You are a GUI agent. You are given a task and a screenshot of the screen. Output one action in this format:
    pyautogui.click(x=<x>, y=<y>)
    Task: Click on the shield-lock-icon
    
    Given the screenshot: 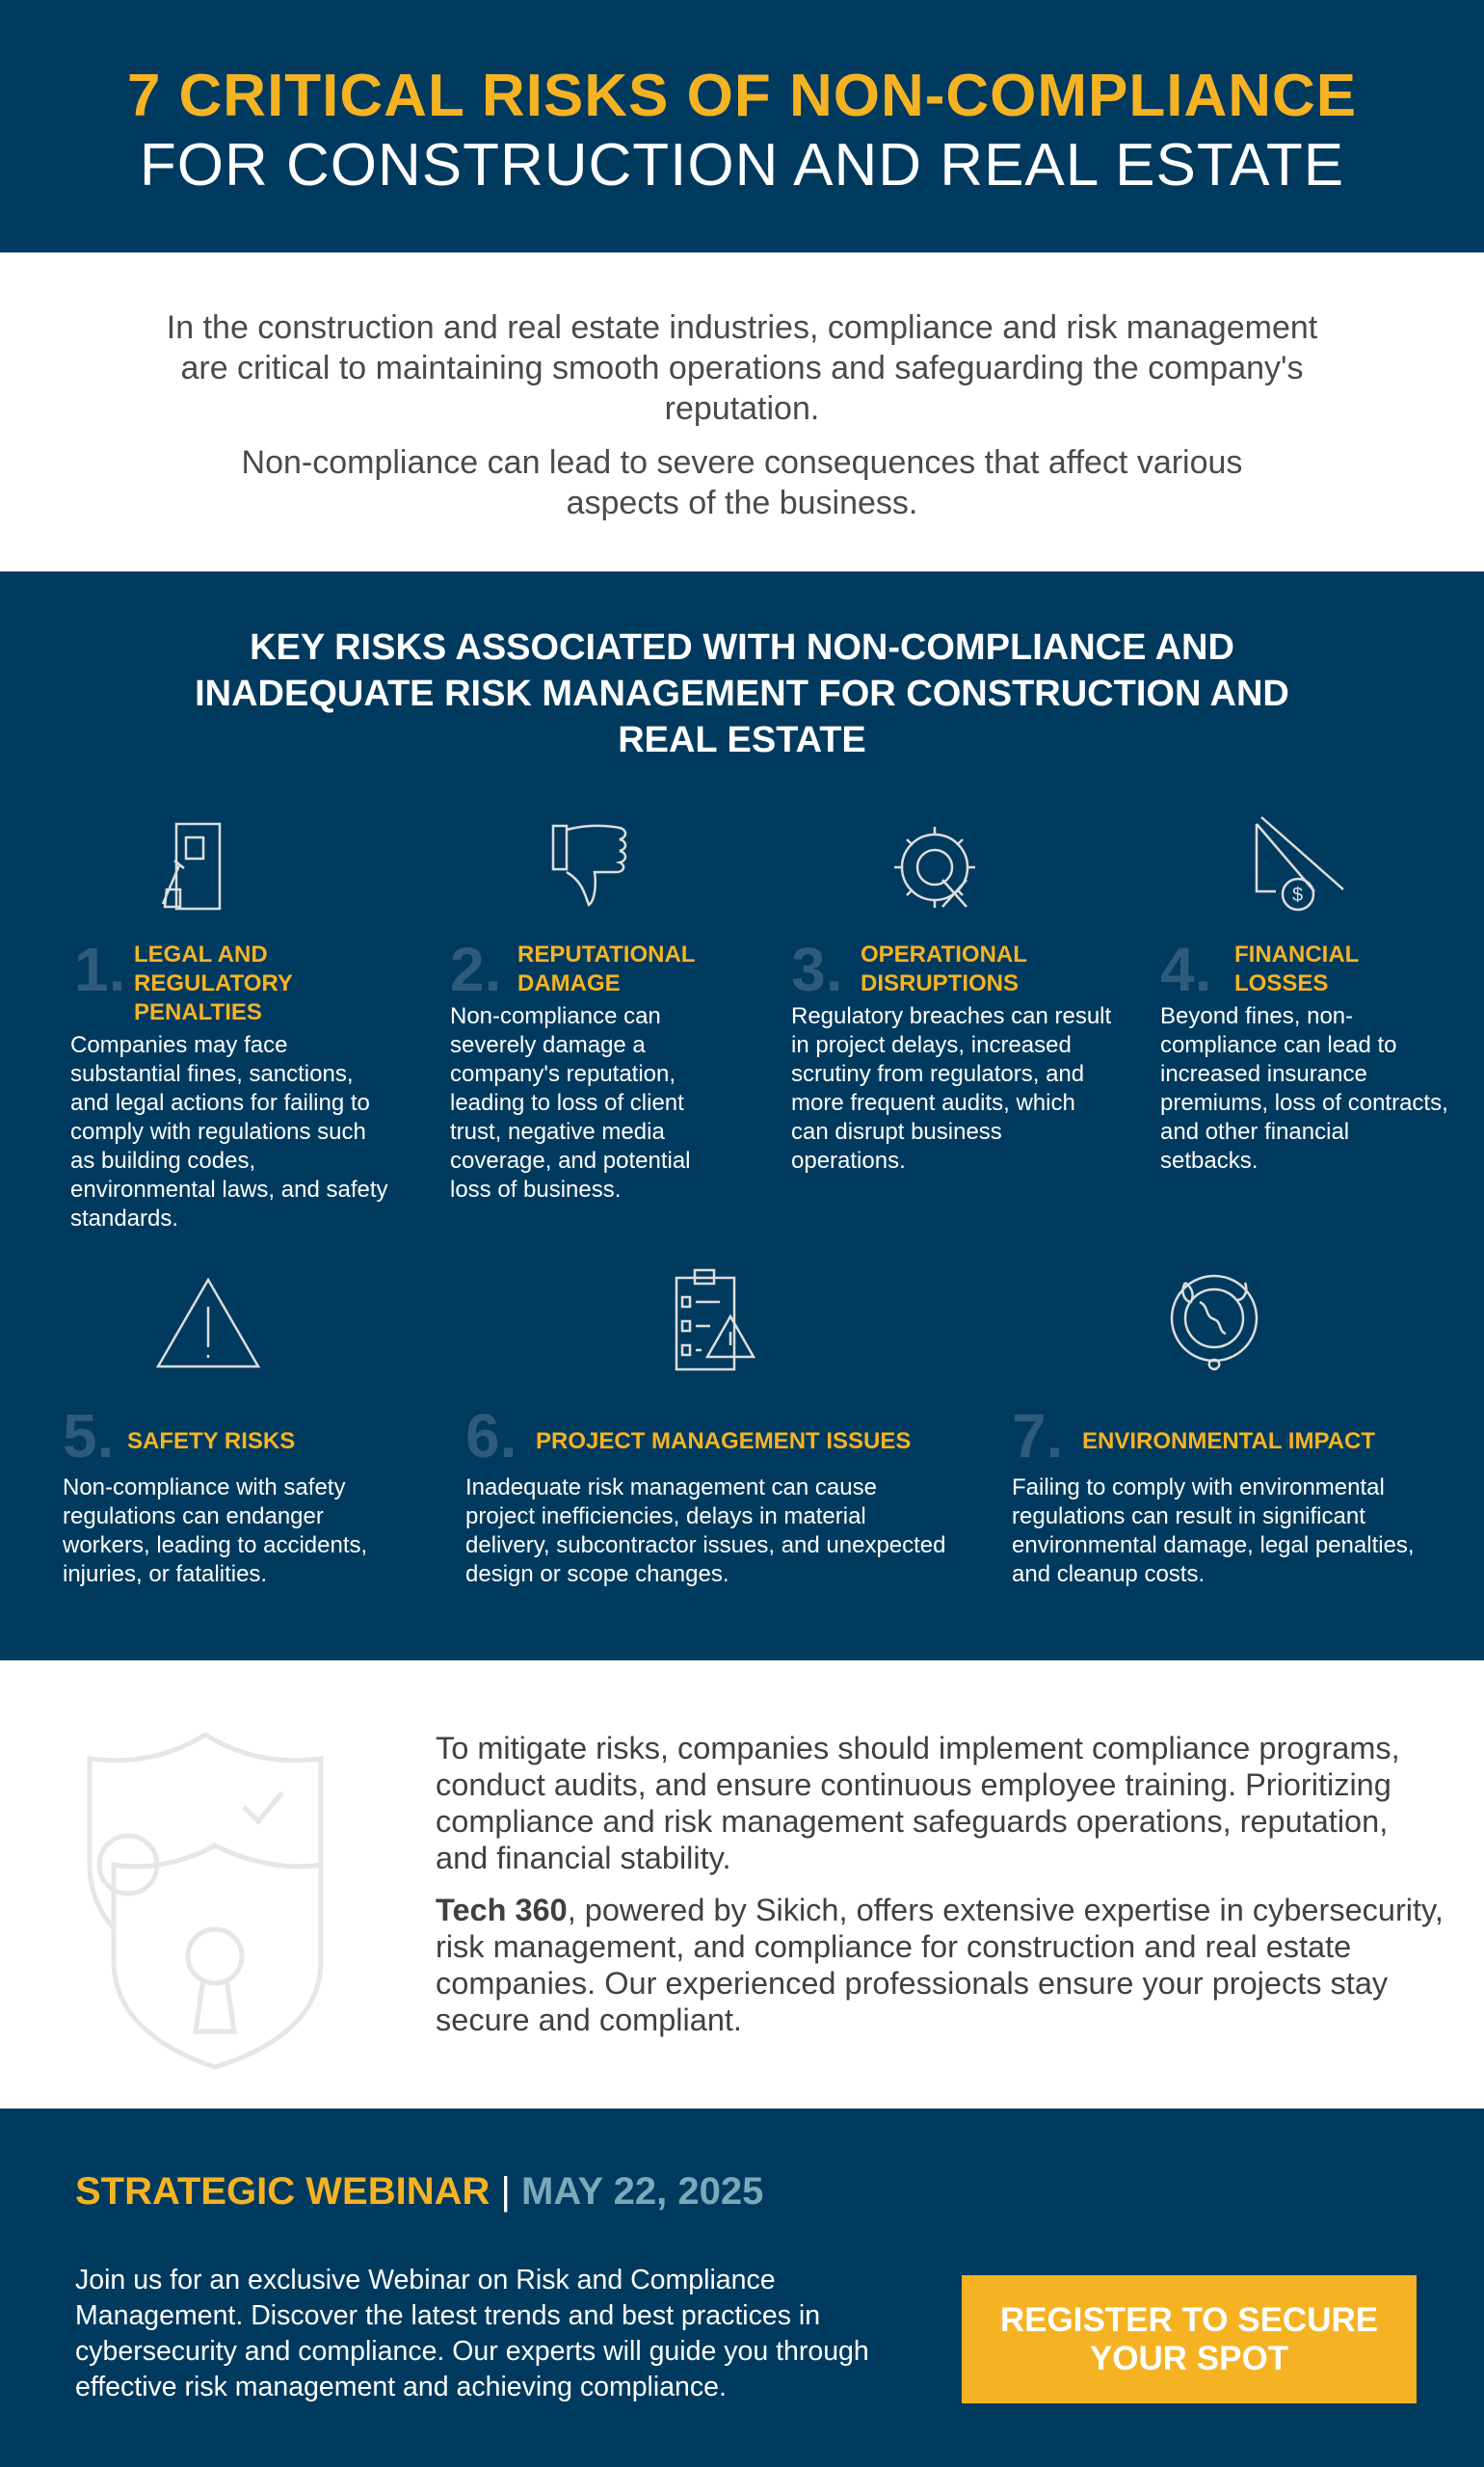 What is the action you would take?
    pyautogui.click(x=205, y=1901)
    